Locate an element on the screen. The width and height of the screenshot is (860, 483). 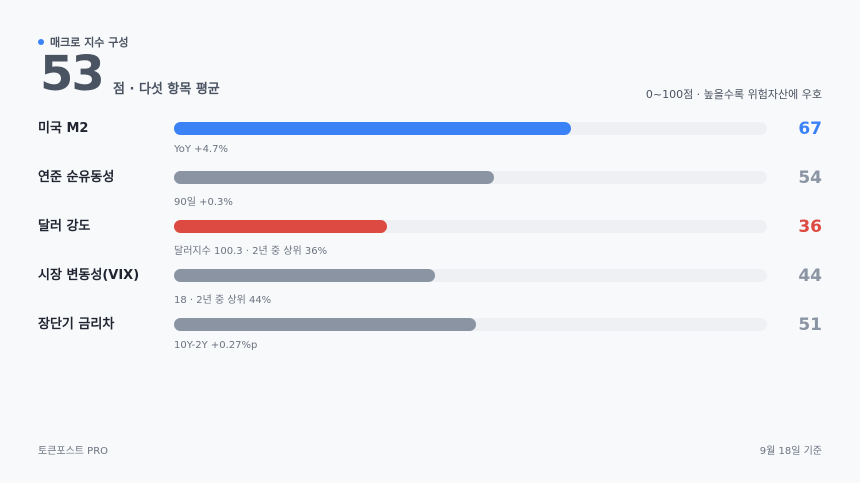
indicator-detail: YoY +4.7% is located at coordinates (201, 149).